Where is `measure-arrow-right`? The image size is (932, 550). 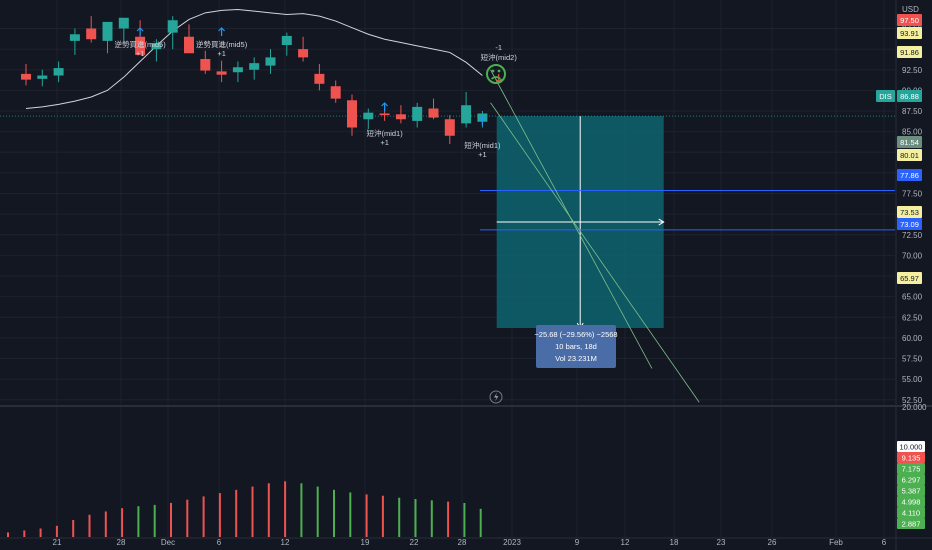
measure-arrow-right is located at coordinates (661, 222).